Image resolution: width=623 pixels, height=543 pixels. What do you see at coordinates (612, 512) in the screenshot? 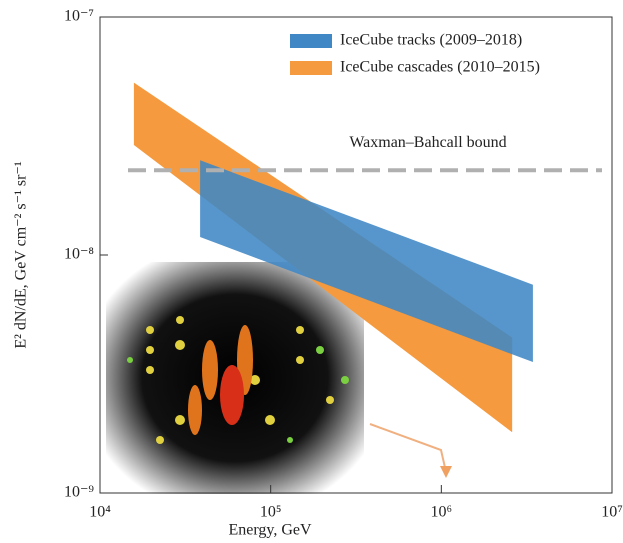
I see `x-tick-label: 10⁷` at bounding box center [612, 512].